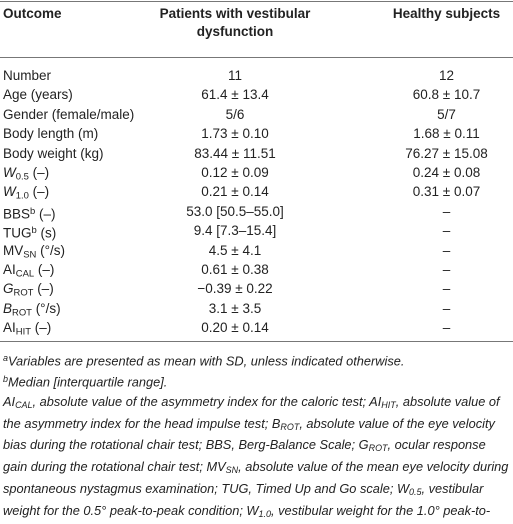 The width and height of the screenshot is (513, 524). I want to click on row-label: BROT (°/s), so click(32, 310).